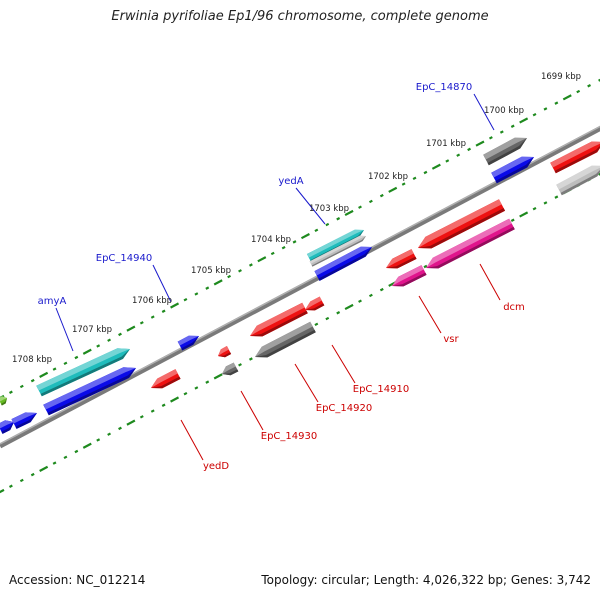  Describe the element at coordinates (77, 580) in the screenshot. I see `accession-text: Accession: NC_012214` at that location.